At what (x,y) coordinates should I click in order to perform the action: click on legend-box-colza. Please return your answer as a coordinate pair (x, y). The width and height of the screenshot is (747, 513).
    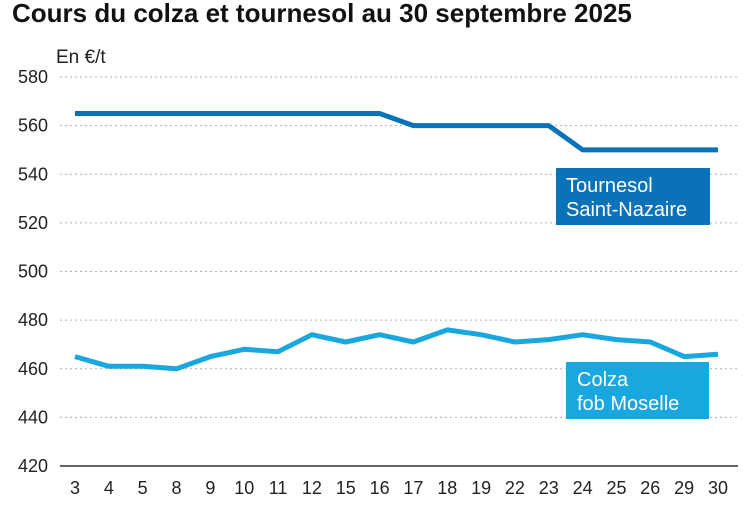
    Looking at the image, I should click on (637, 390).